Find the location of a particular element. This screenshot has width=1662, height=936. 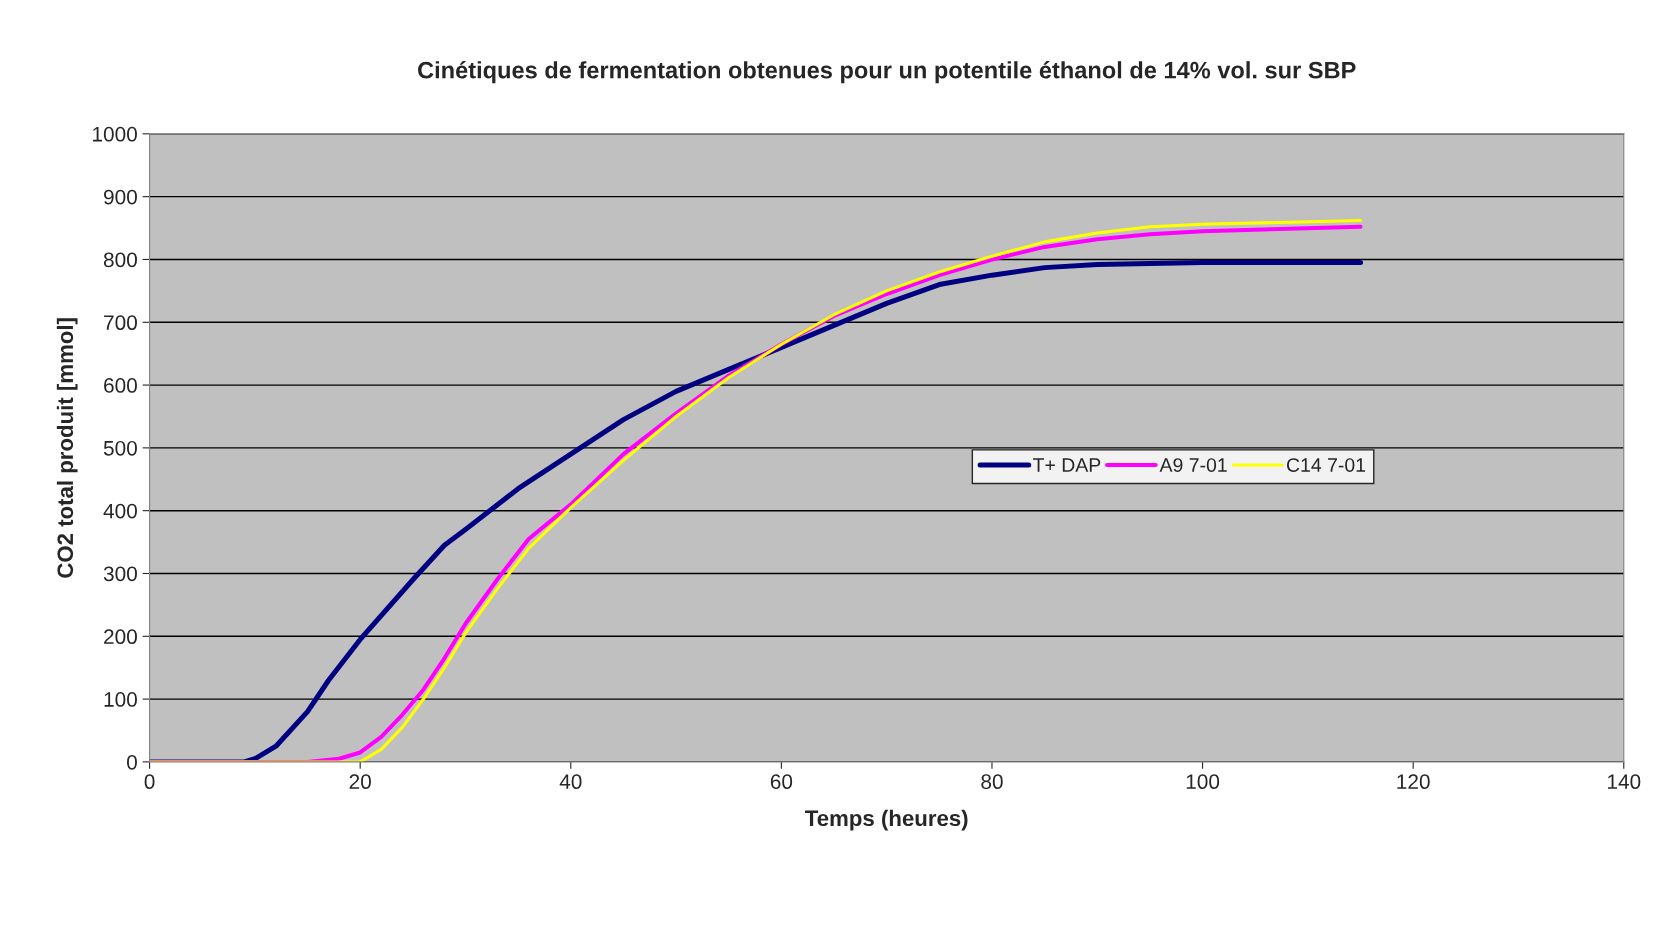

y-tick-label: 700 is located at coordinates (120, 323).